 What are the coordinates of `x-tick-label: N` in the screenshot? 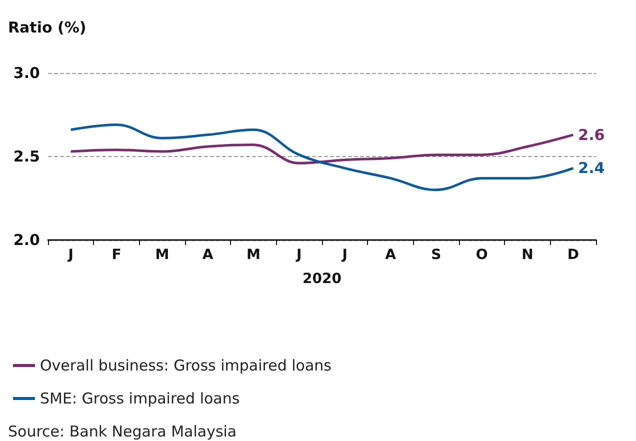 It's located at (528, 255).